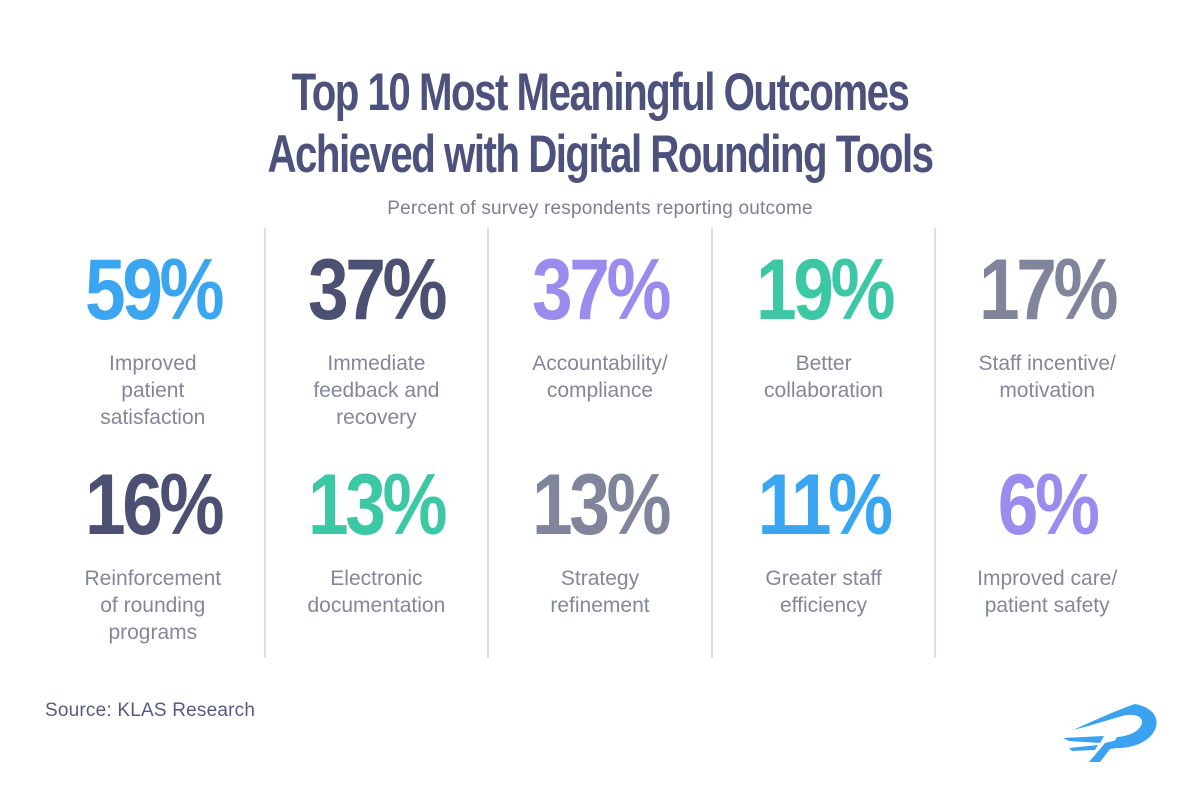 This screenshot has width=1200, height=800. Describe the element at coordinates (600, 376) in the screenshot. I see `stat-label: Accountability/ compliance` at that location.